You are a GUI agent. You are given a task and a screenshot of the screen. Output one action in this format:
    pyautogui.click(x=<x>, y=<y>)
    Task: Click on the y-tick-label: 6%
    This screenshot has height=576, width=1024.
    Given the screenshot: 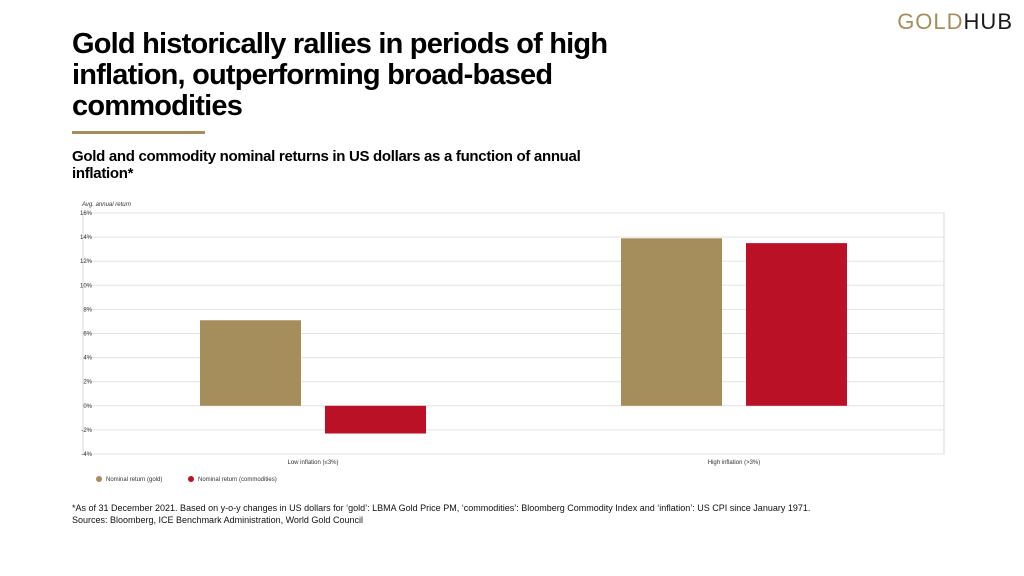 What is the action you would take?
    pyautogui.click(x=87, y=335)
    